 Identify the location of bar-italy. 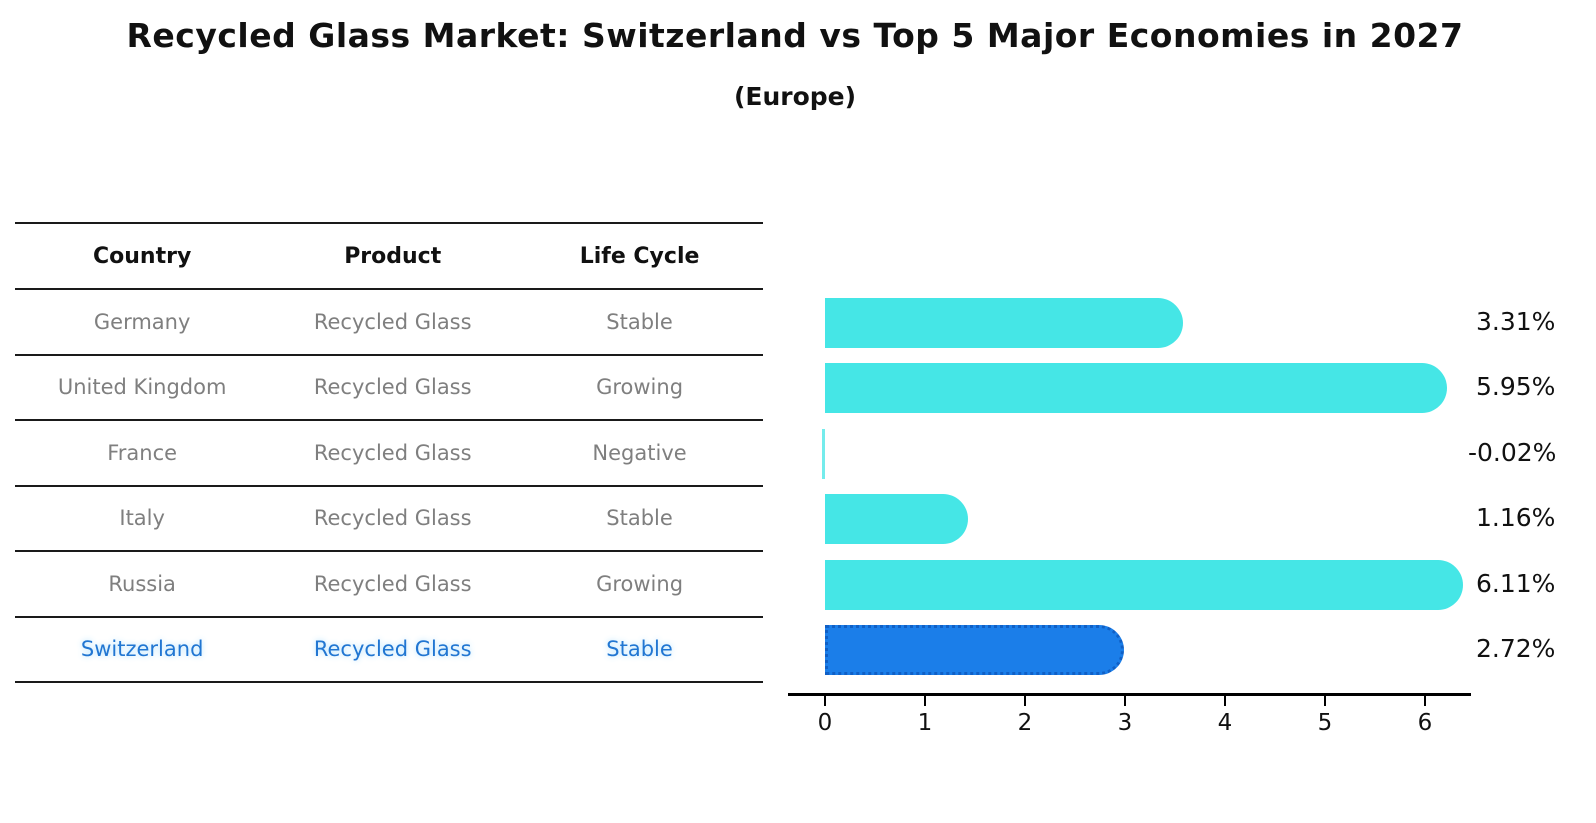
(896, 519).